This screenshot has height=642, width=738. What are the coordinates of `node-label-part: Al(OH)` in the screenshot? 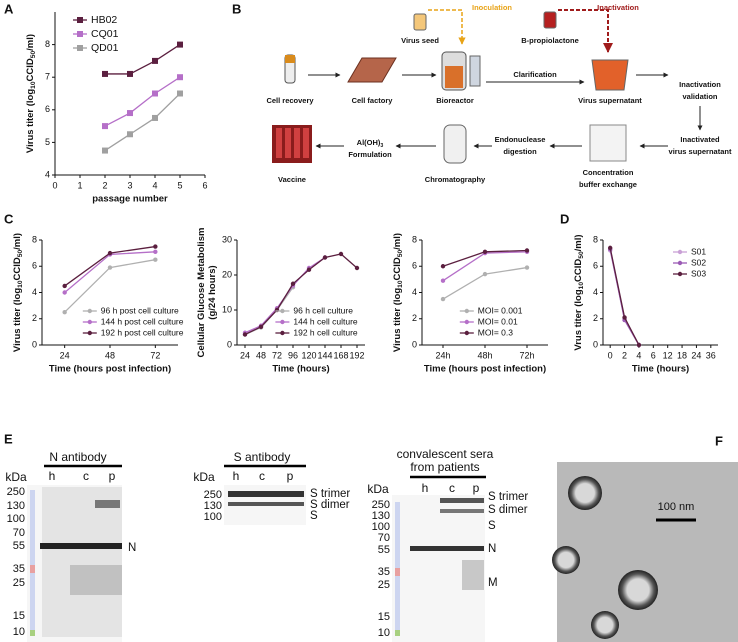 It's located at (369, 142).